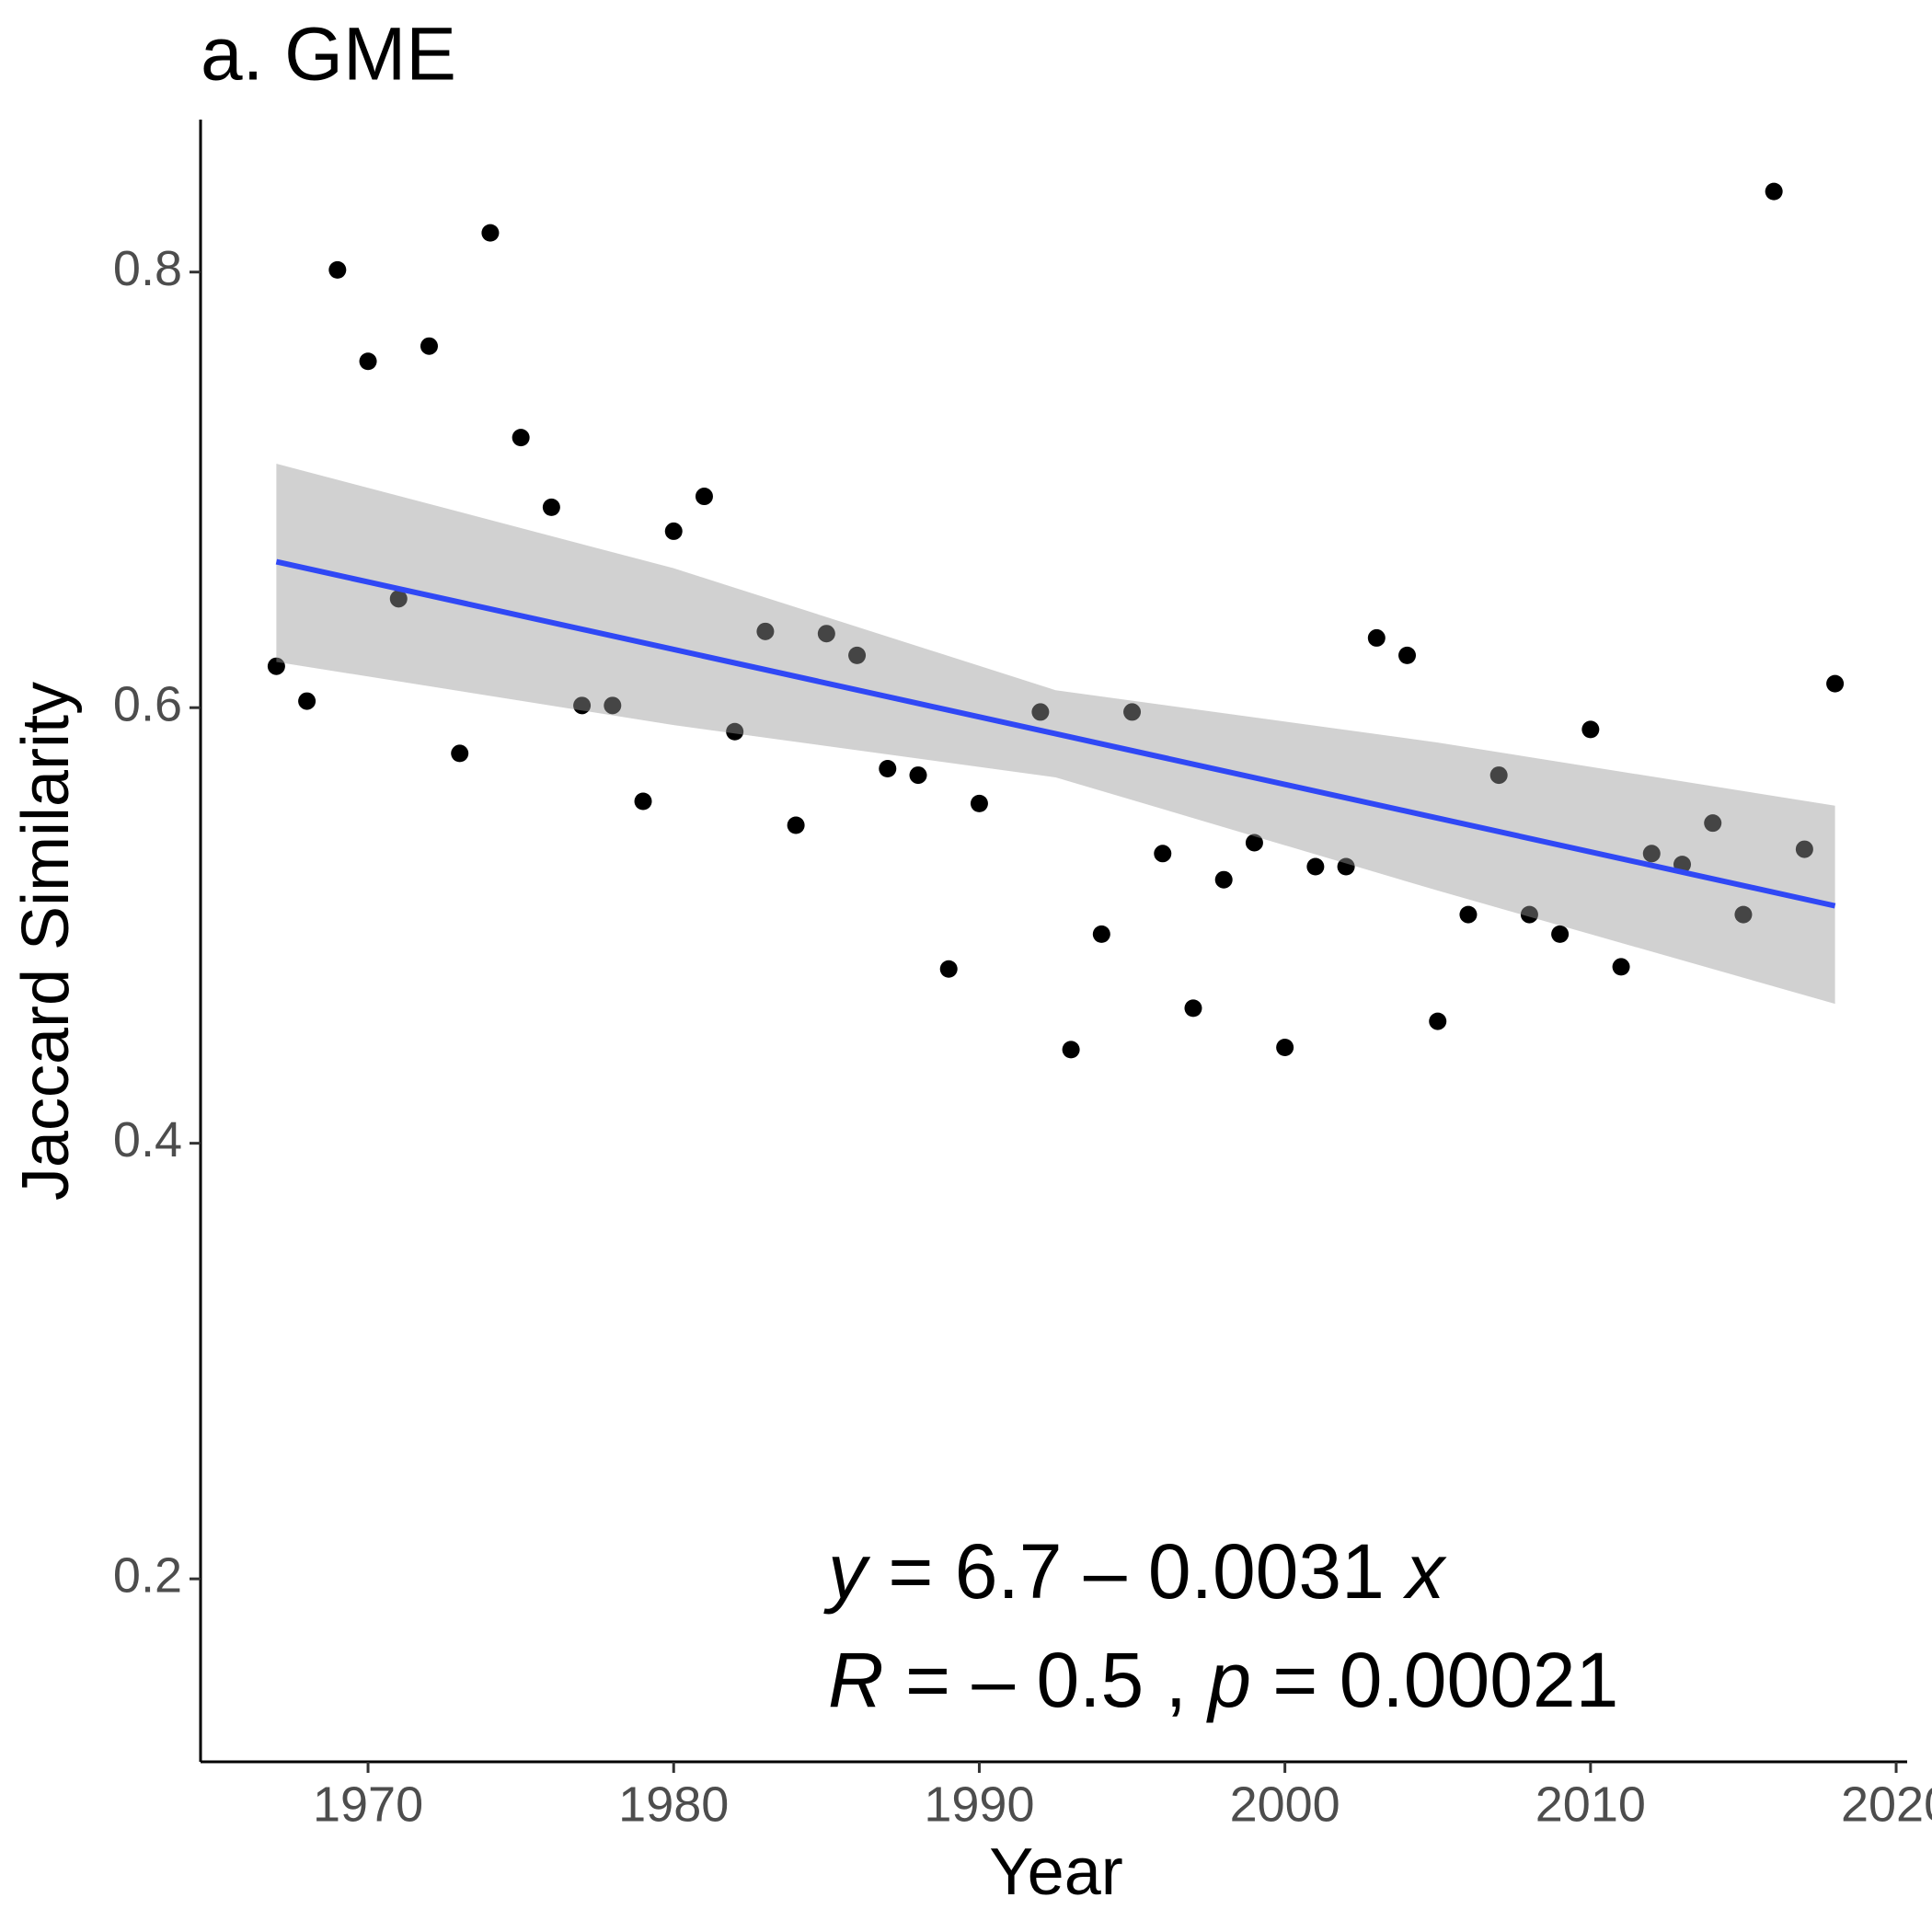 The width and height of the screenshot is (1932, 1932). I want to click on y-tick-label: 0.6, so click(147, 703).